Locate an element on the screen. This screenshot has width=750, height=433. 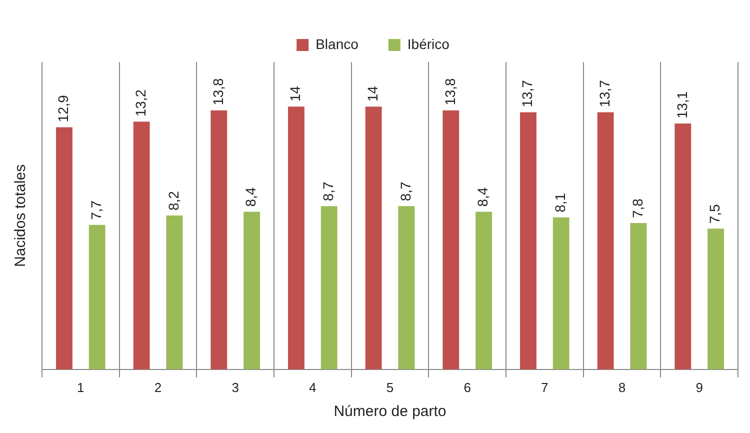
x-tick-label: 6 is located at coordinates (467, 387).